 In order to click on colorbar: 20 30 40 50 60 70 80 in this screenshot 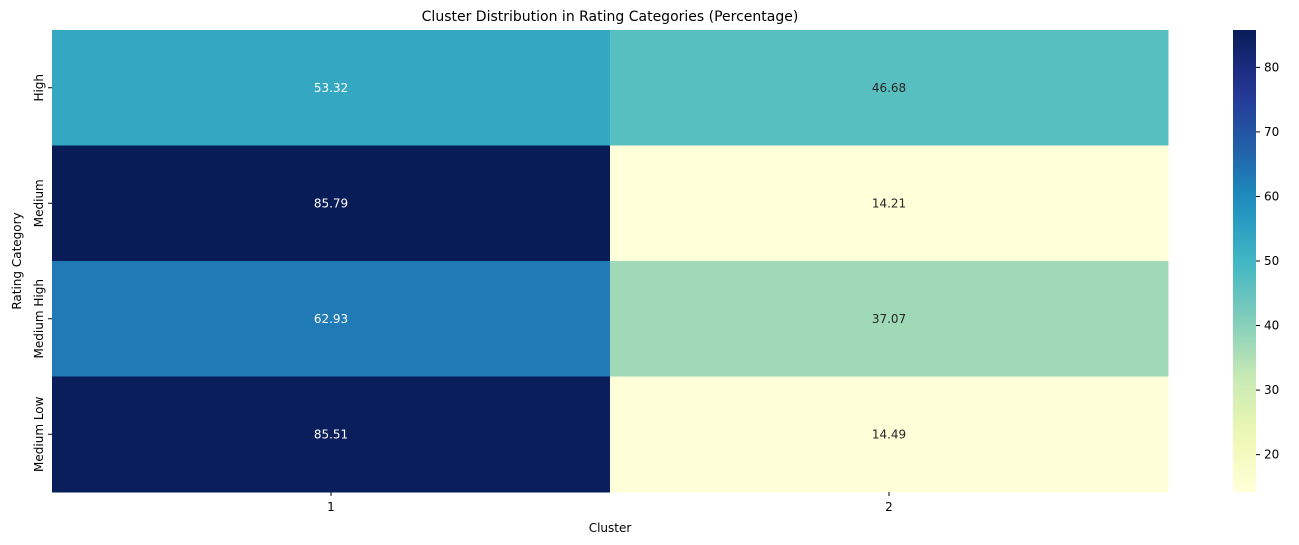, I will do `click(1256, 261)`.